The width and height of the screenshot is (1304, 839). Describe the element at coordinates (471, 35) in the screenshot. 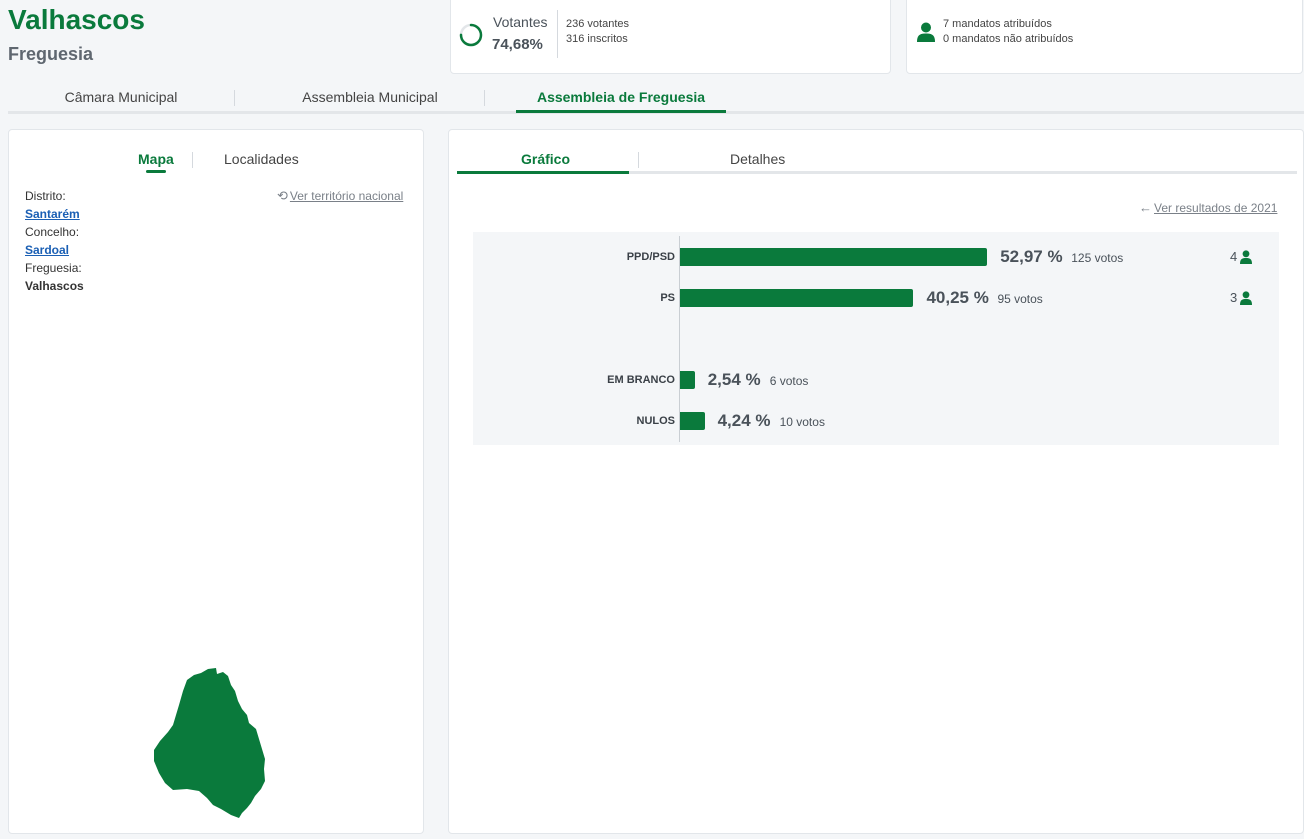

I see `turnout-ring-icon` at that location.